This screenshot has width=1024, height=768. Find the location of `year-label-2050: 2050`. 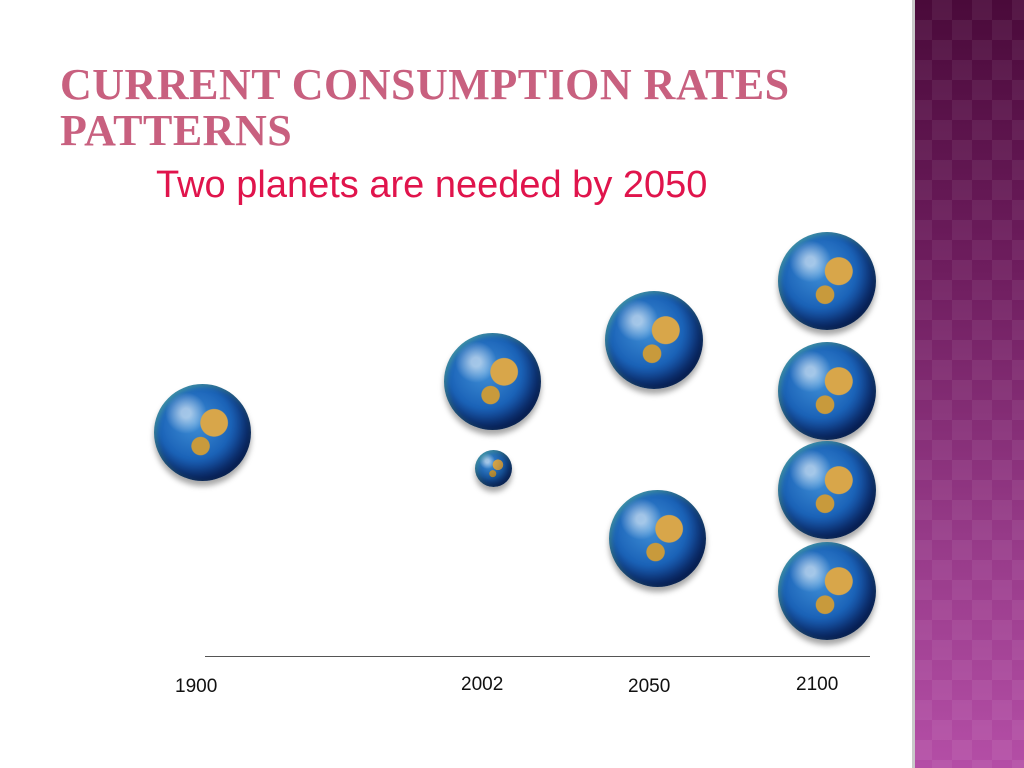

year-label-2050: 2050 is located at coordinates (649, 686).